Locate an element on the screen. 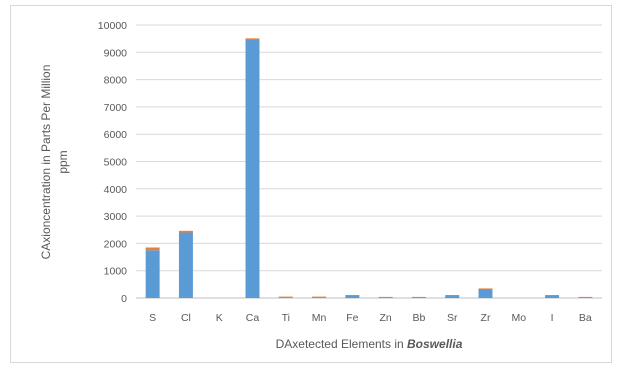 The height and width of the screenshot is (373, 624). bar-i-series2 is located at coordinates (552, 295).